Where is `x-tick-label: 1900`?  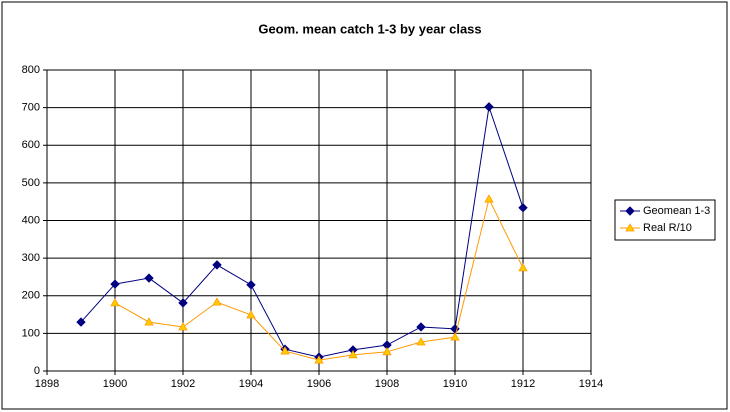 x-tick-label: 1900 is located at coordinates (115, 384).